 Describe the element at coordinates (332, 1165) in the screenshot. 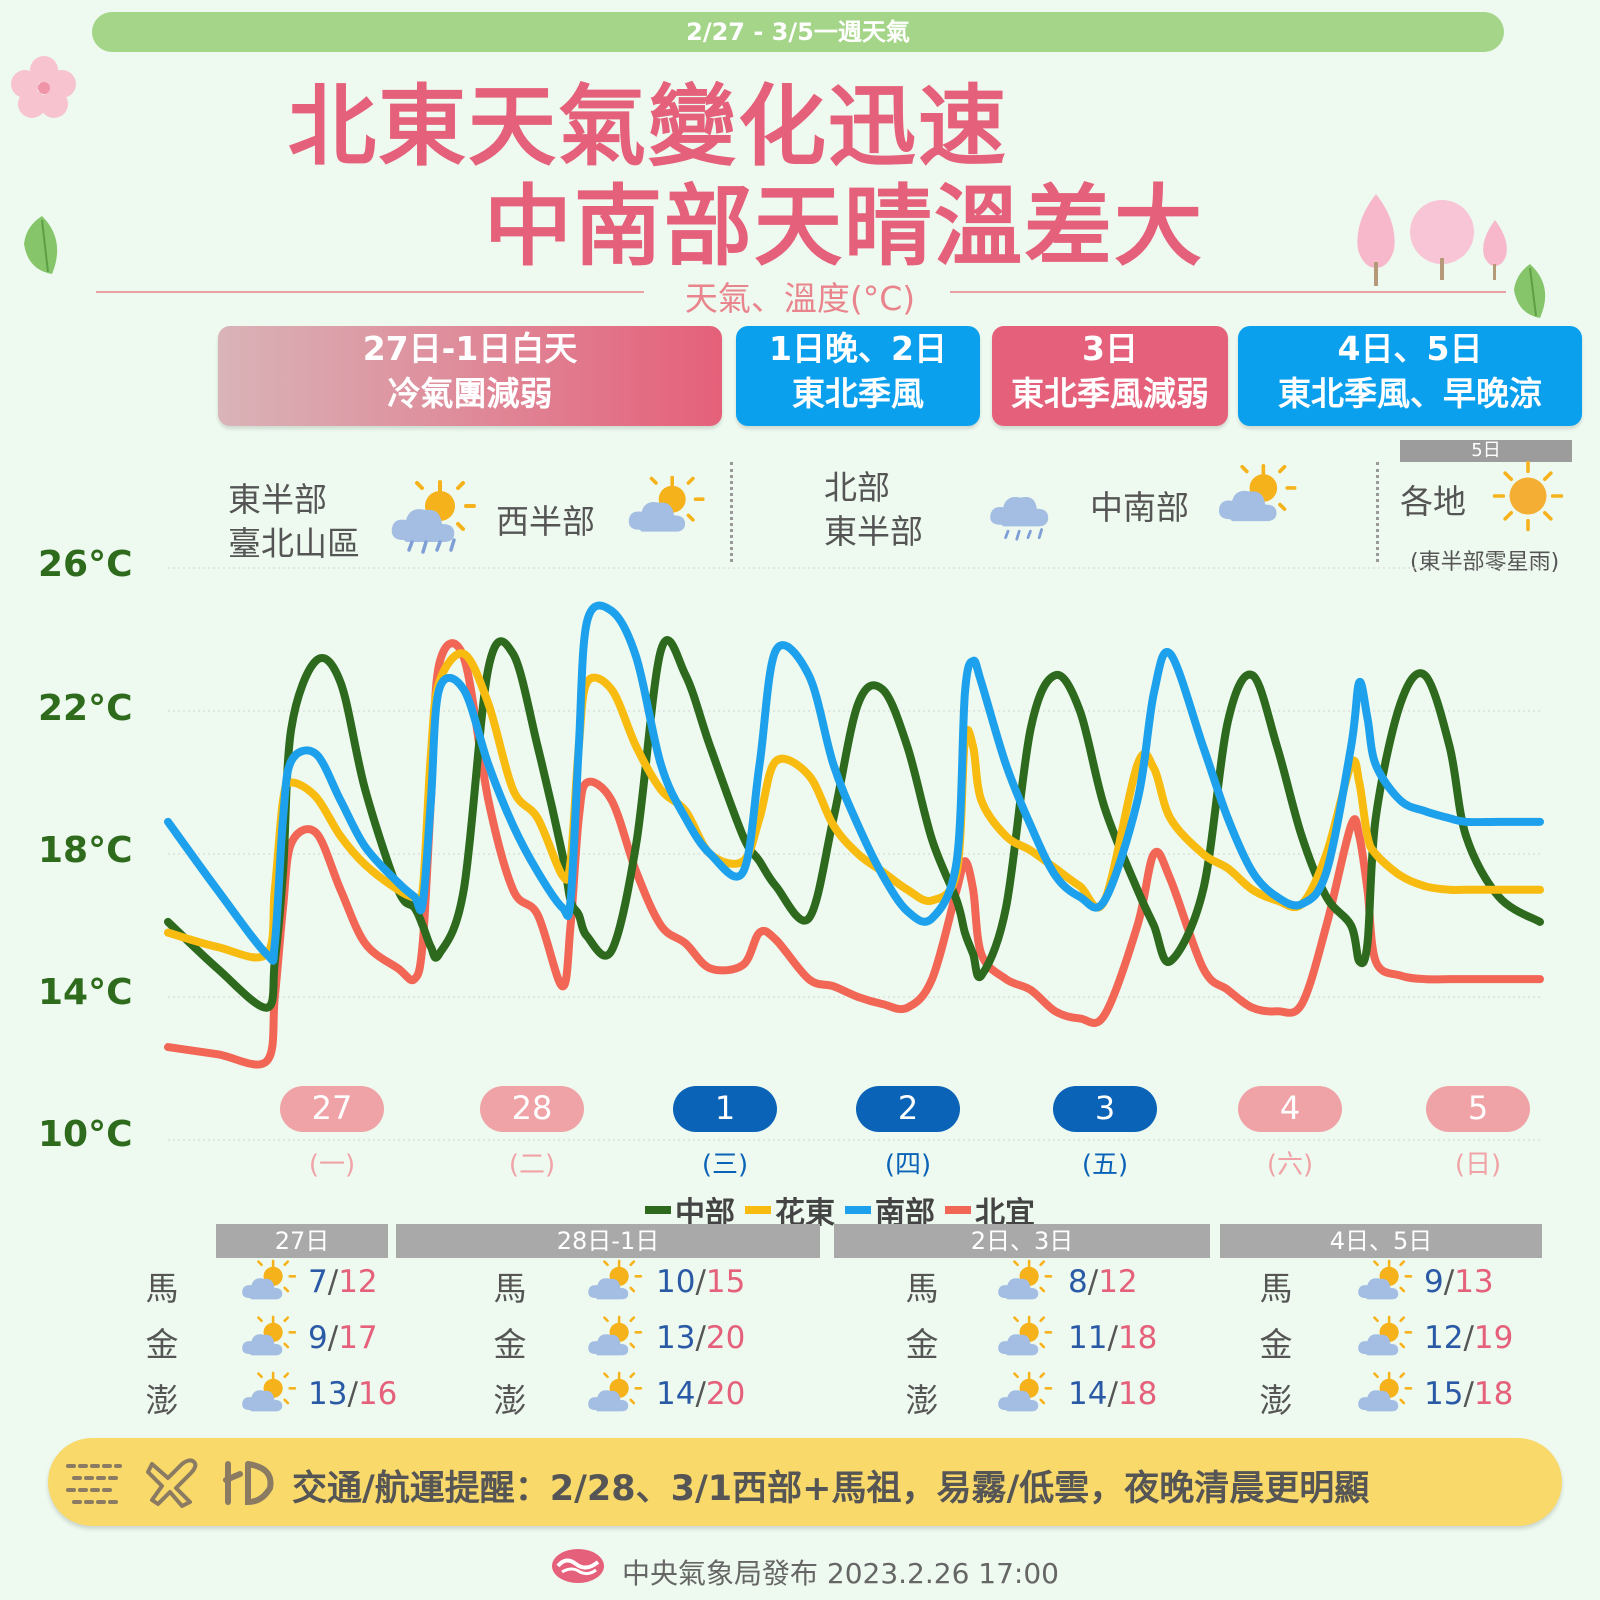

I see `weekday-label: (一)` at that location.